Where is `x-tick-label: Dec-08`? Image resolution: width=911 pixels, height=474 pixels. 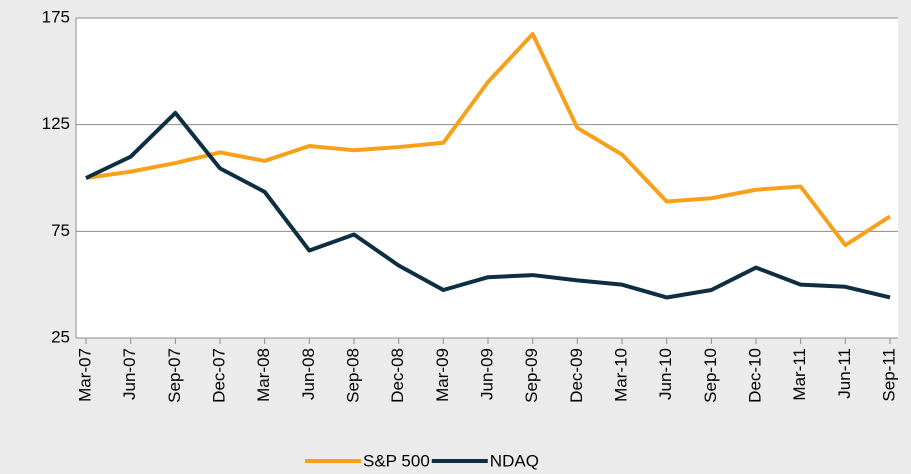
x-tick-label: Dec-08 is located at coordinates (397, 375).